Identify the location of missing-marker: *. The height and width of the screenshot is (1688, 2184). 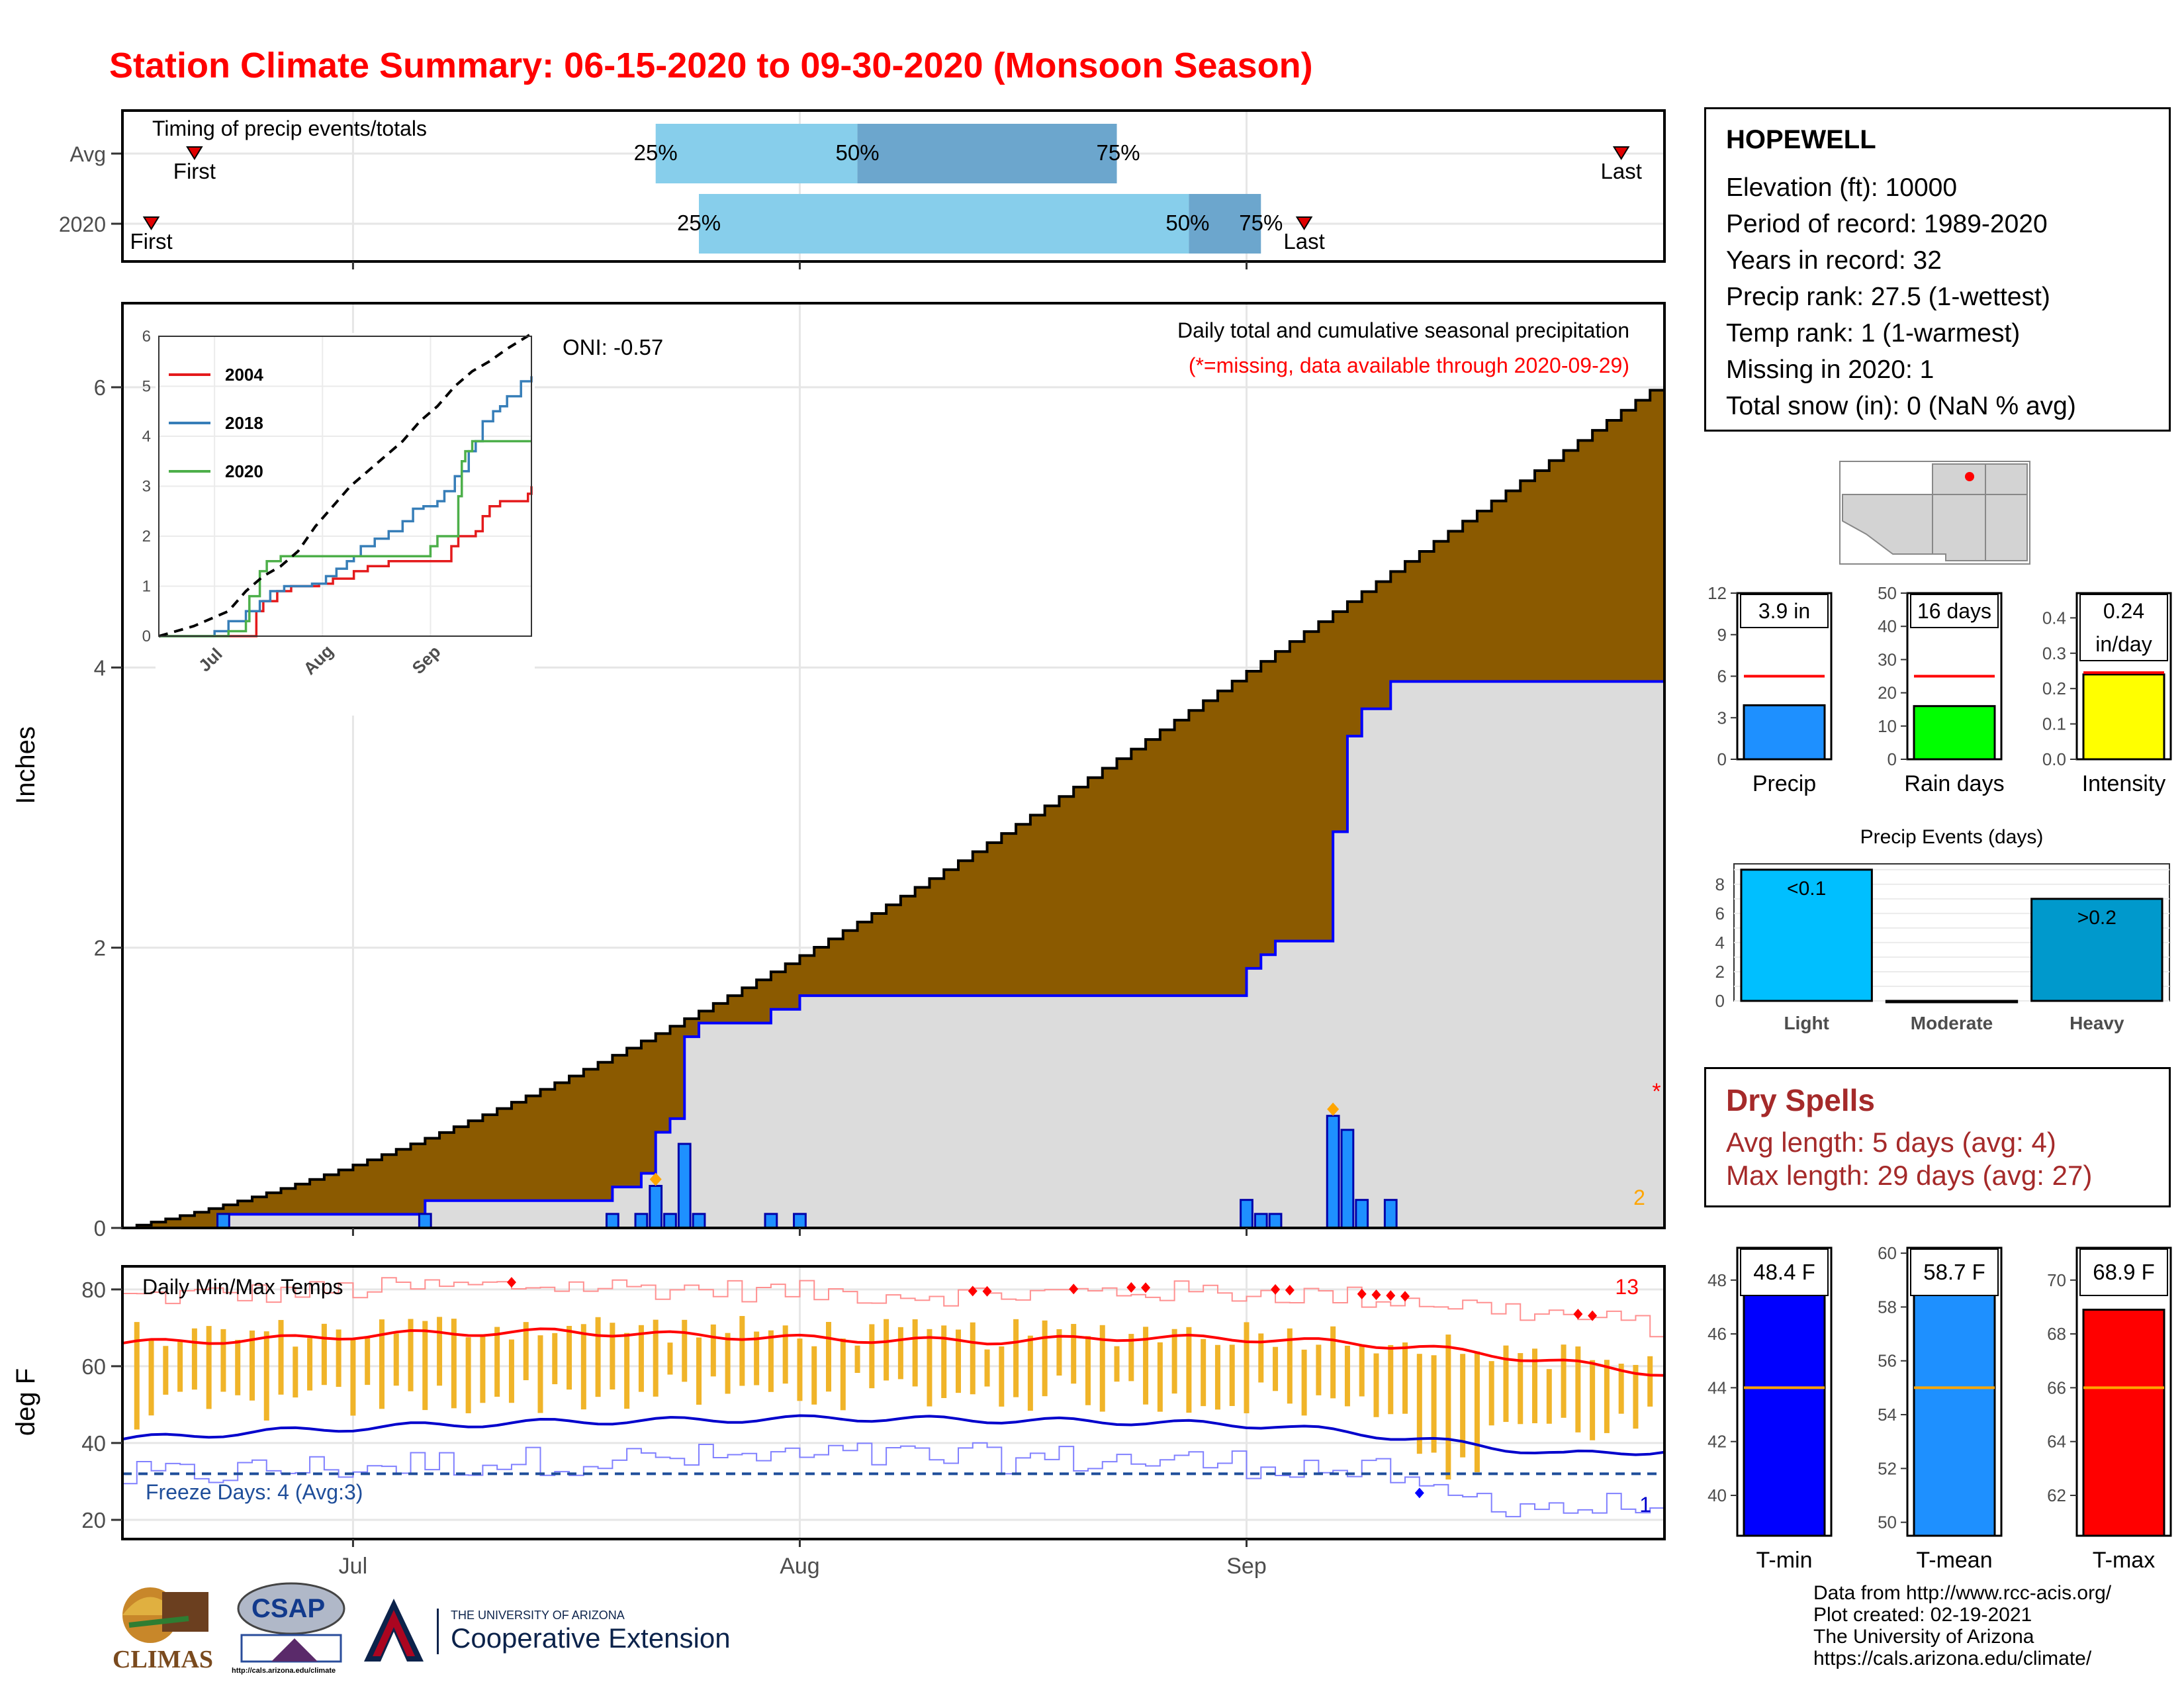
(1656, 1091).